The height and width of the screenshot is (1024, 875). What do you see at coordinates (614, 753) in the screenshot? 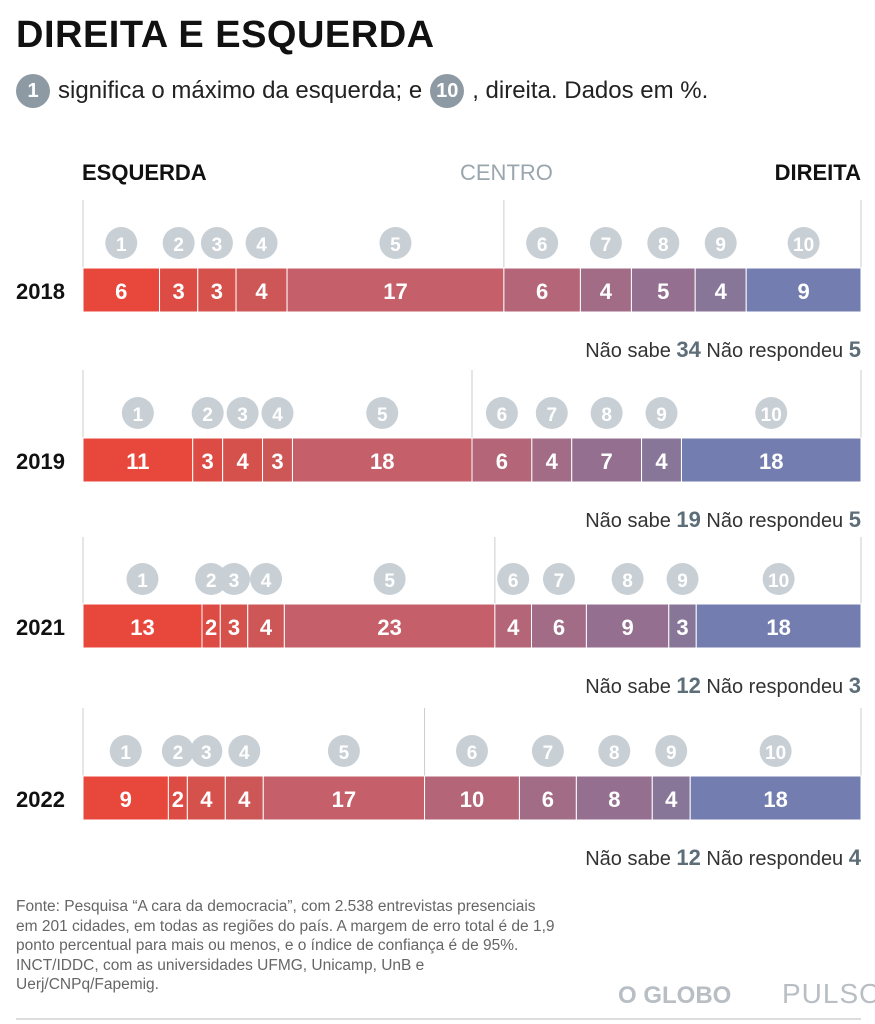
I see `scale-point-label: 8` at bounding box center [614, 753].